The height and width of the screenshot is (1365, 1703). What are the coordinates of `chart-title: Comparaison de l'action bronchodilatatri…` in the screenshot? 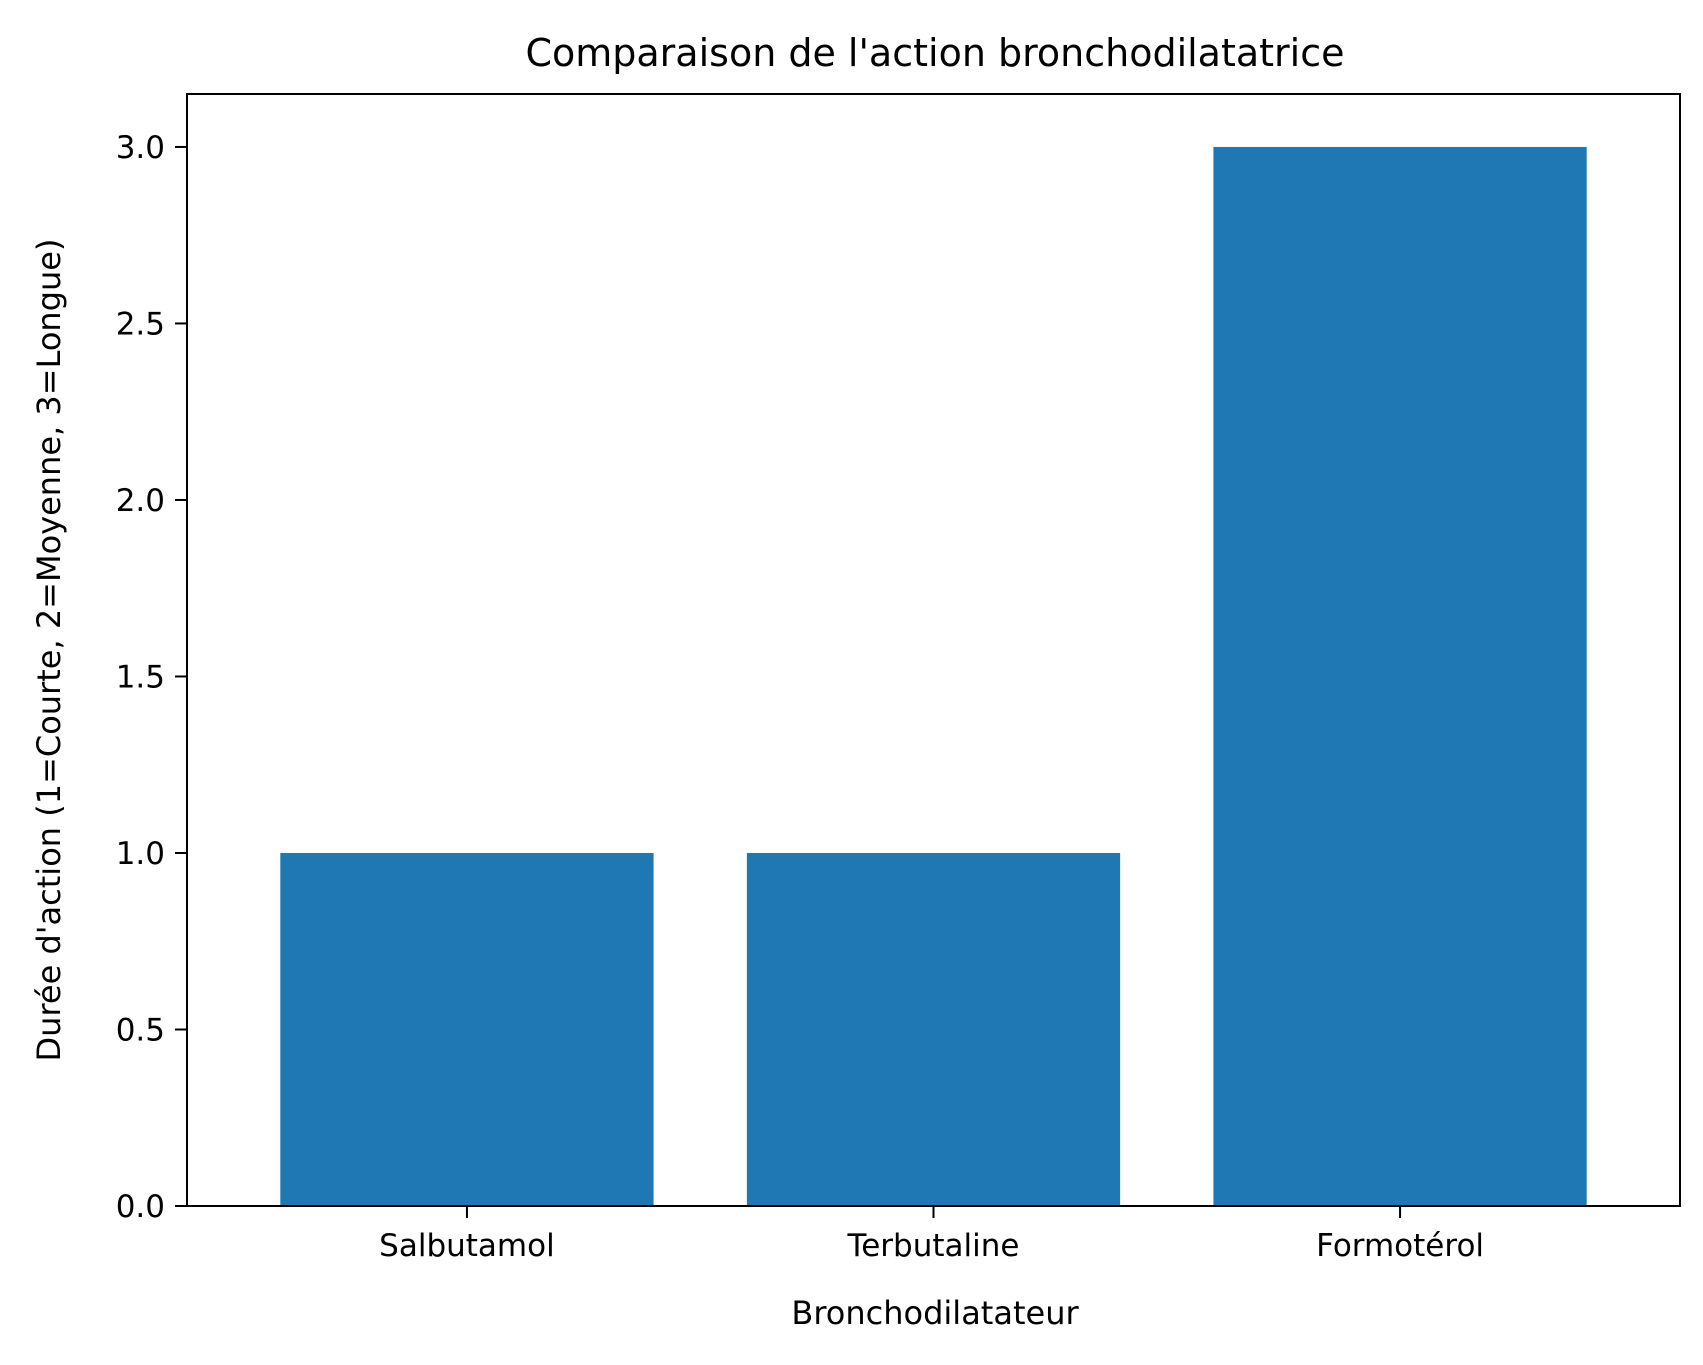 It's located at (934, 53).